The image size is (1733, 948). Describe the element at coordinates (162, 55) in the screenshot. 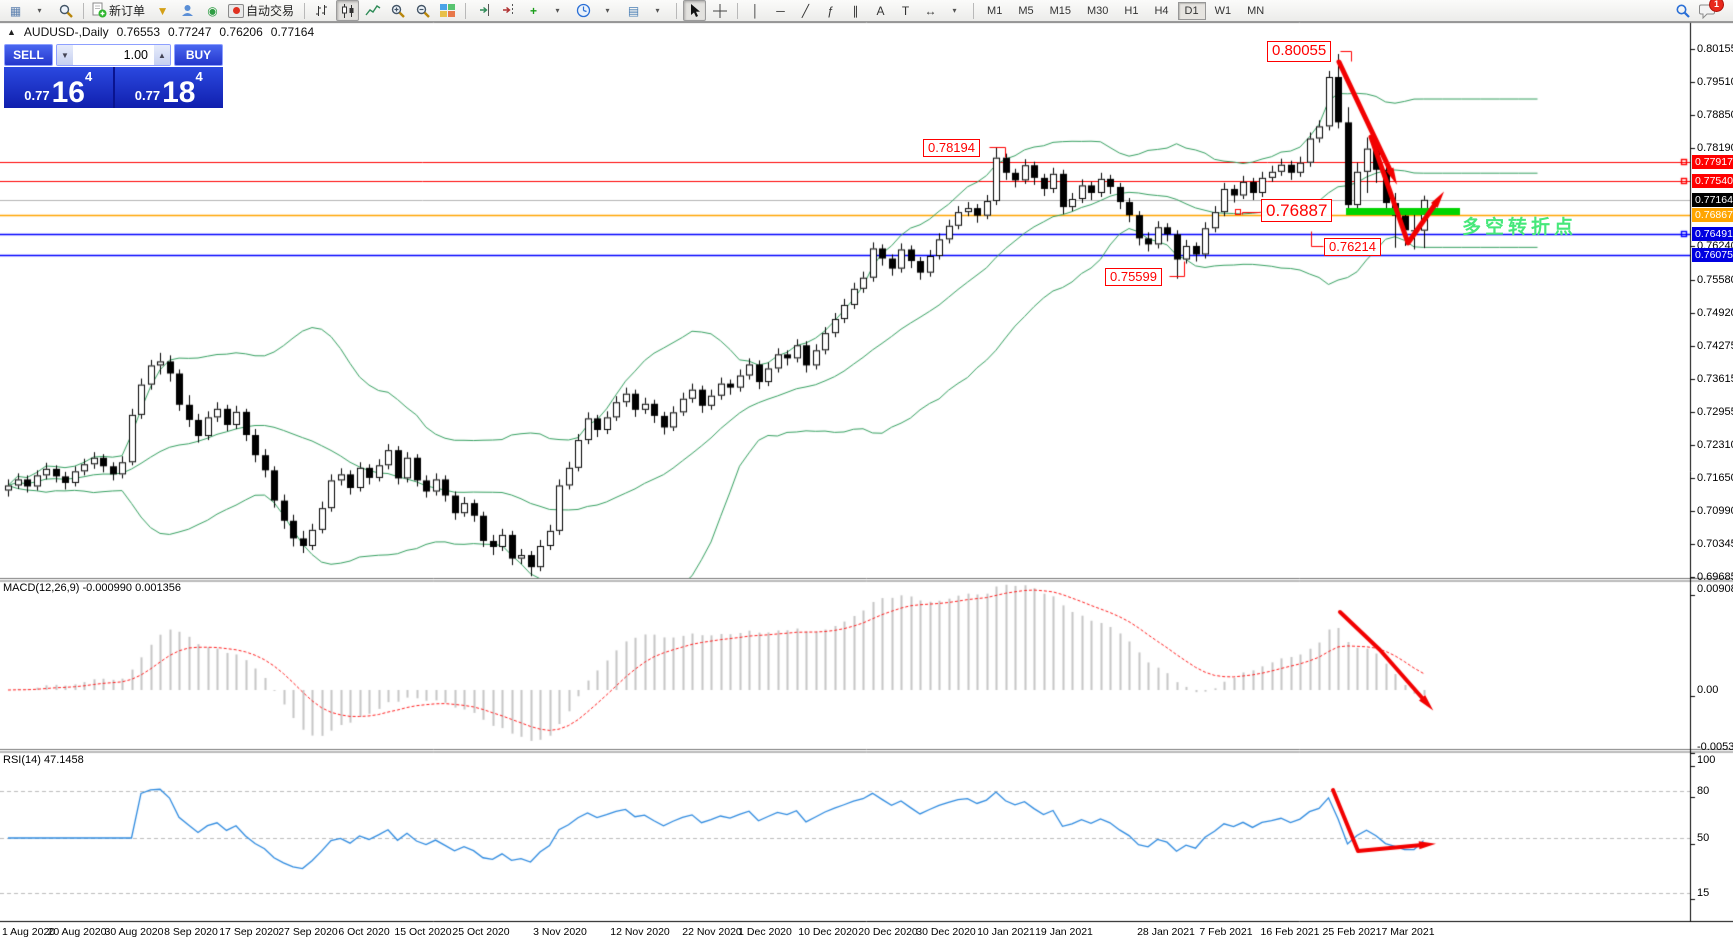

I see `volume-increase-button: ▲` at that location.